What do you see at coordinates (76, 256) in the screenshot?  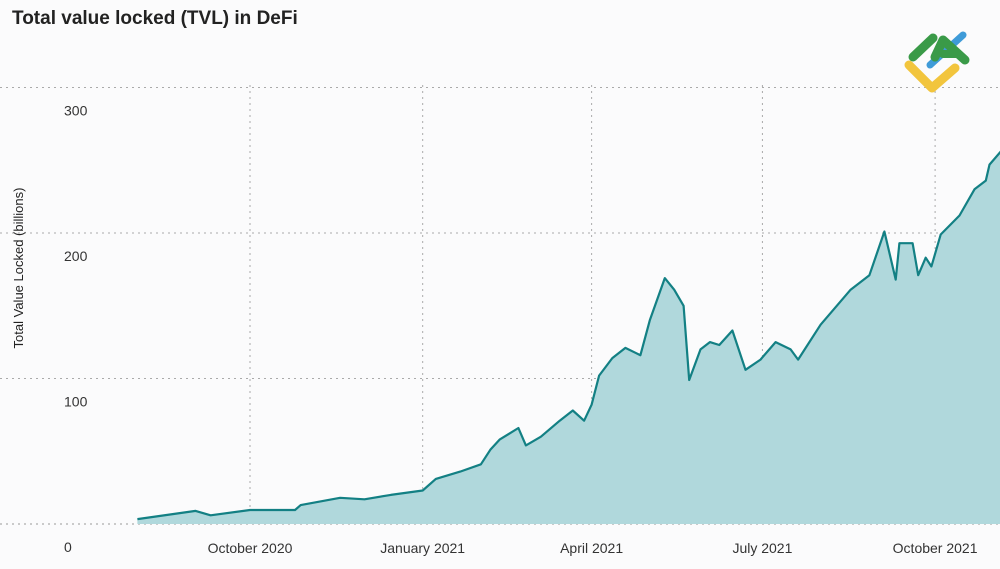 I see `y-tick-label: 200` at bounding box center [76, 256].